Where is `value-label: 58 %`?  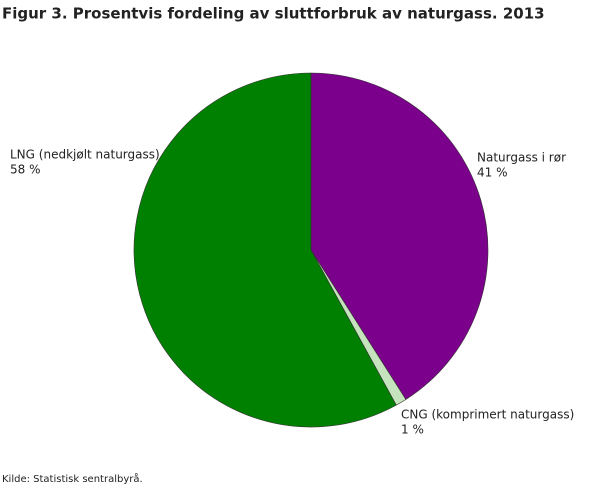 value-label: 58 % is located at coordinates (25, 170).